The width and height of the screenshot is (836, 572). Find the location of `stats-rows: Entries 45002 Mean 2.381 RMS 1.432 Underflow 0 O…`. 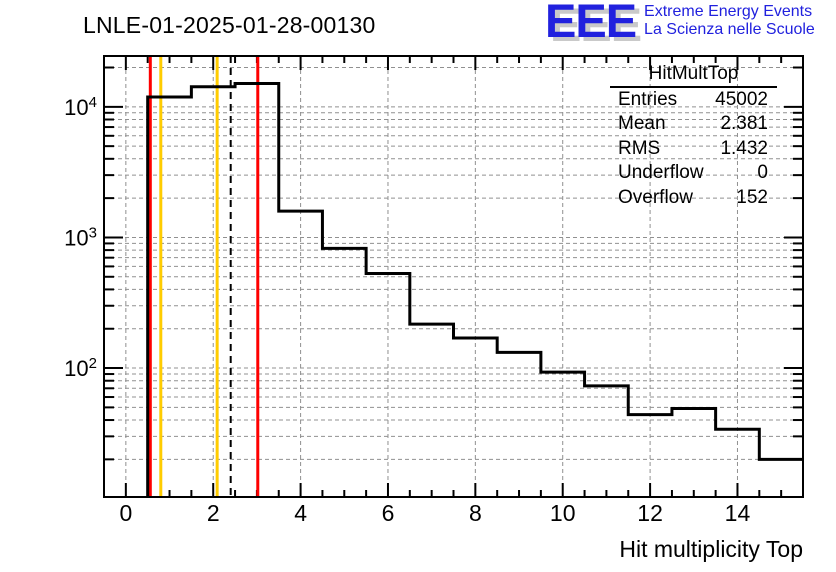

stats-rows: Entries 45002 Mean 2.381 RMS 1.432 Underflow 0 O… is located at coordinates (693, 149).